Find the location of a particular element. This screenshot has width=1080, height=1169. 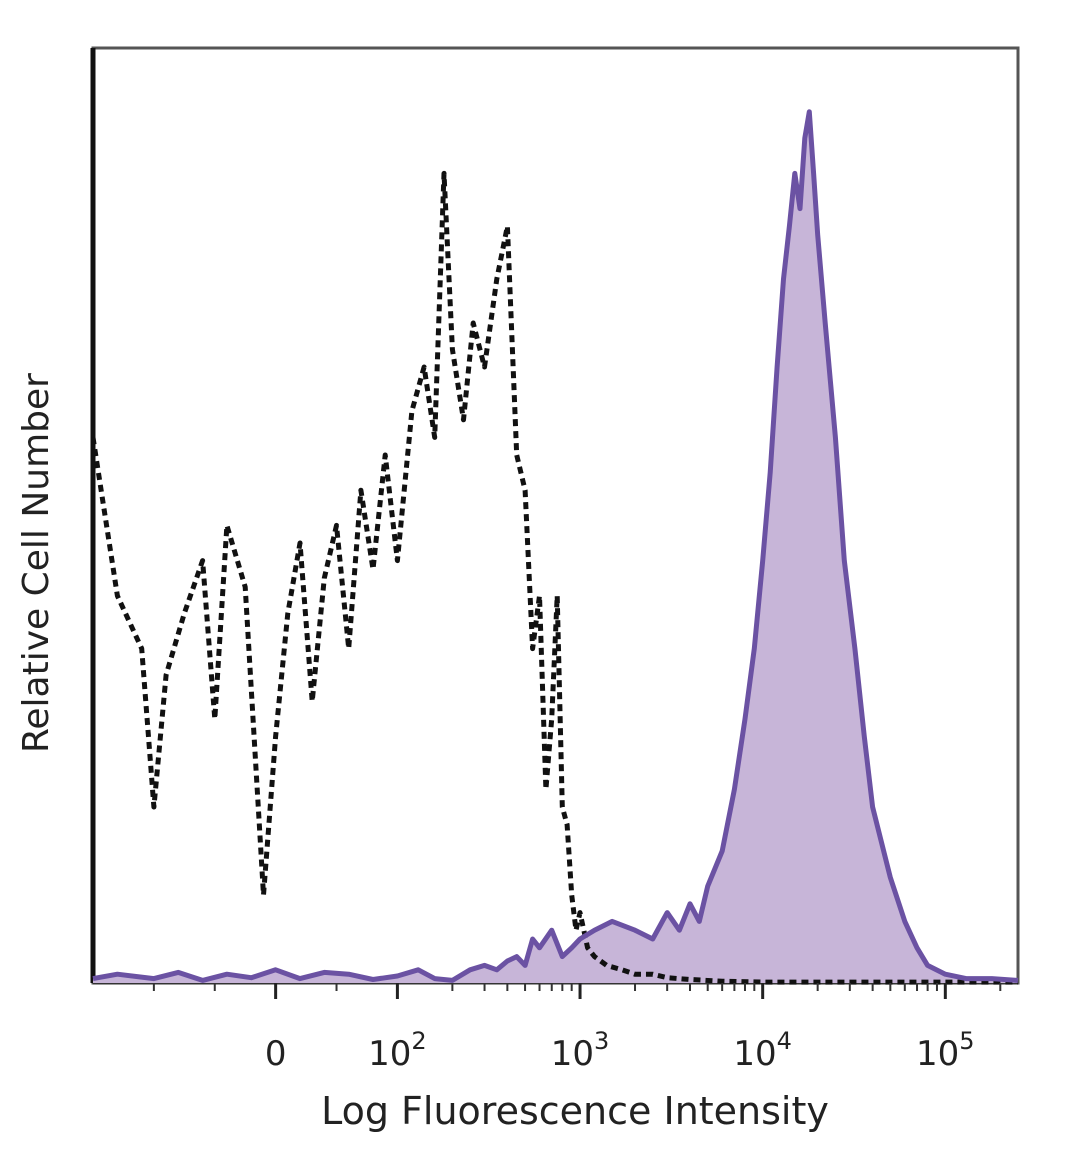

x-tick-label: 10⁵ is located at coordinates (945, 1050).